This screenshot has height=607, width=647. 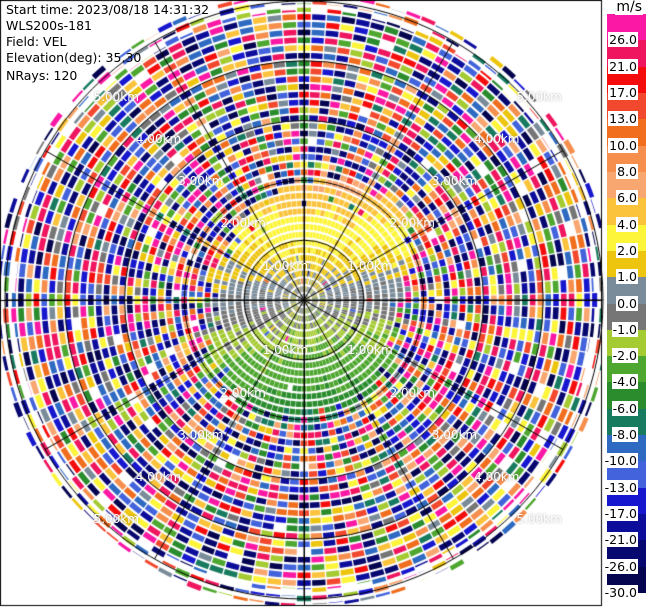 What do you see at coordinates (624, 382) in the screenshot?
I see `colorbar-tick-label: -4.0` at bounding box center [624, 382].